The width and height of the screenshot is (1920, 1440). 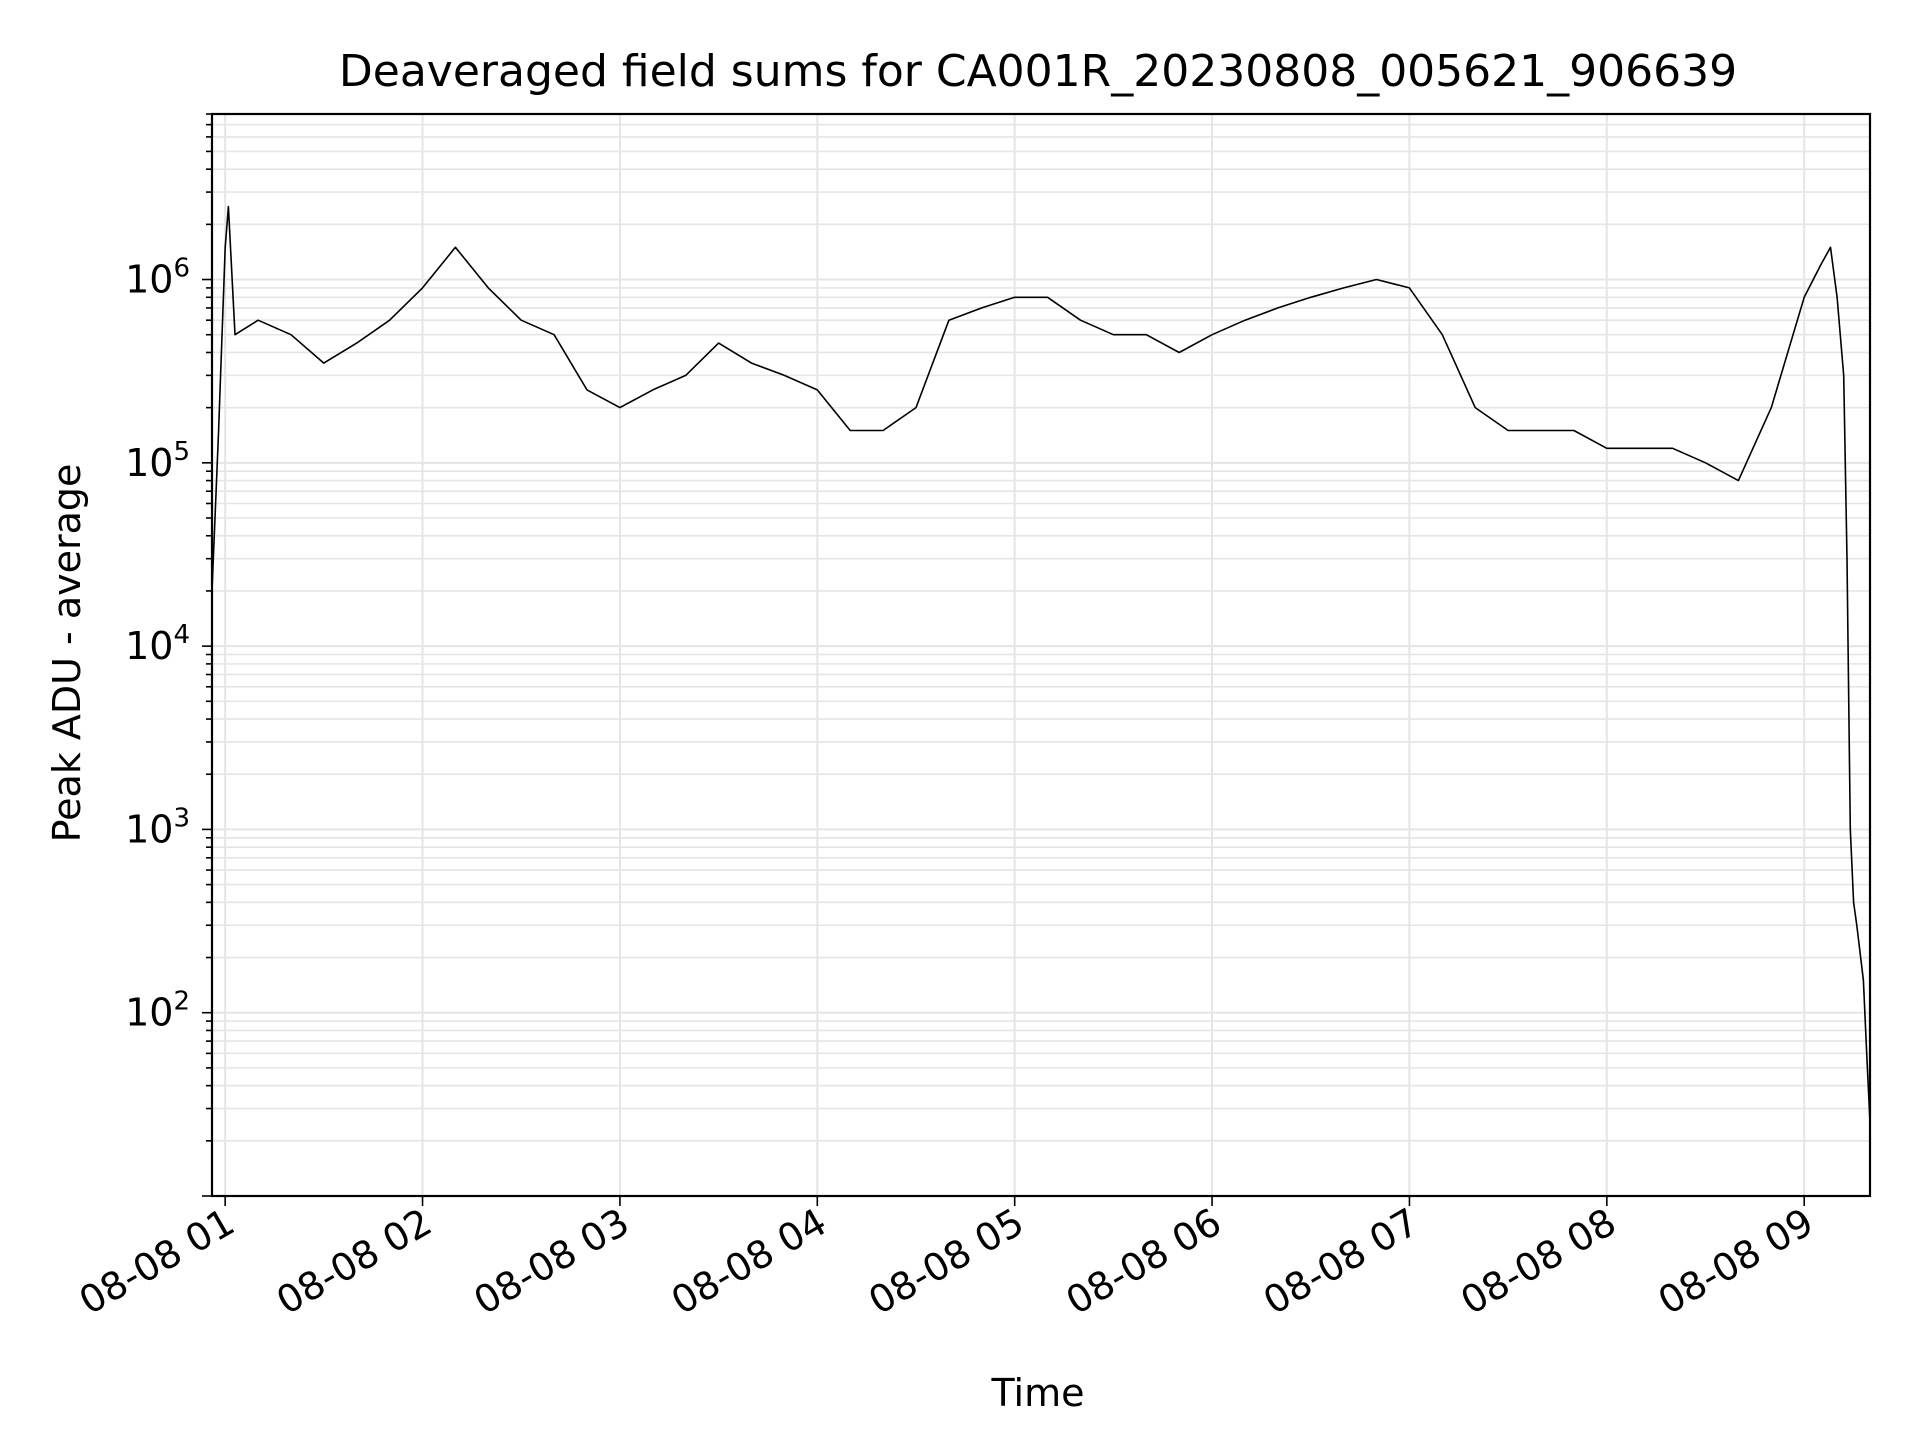 I want to click on y-tick-label: 104, so click(x=157, y=644).